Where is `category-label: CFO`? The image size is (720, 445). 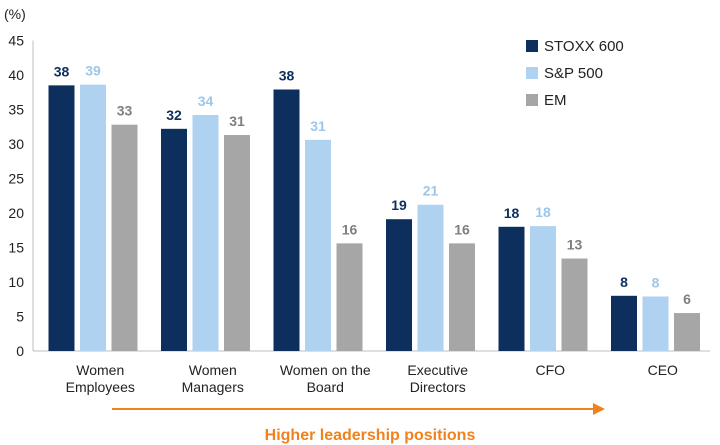 category-label: CFO is located at coordinates (550, 370).